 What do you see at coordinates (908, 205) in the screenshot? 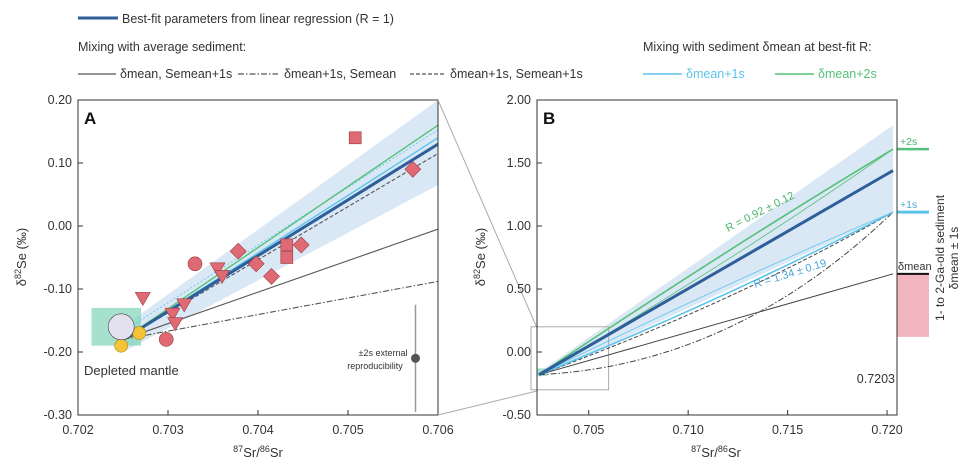
I see `plus1s-label: +1s` at bounding box center [908, 205].